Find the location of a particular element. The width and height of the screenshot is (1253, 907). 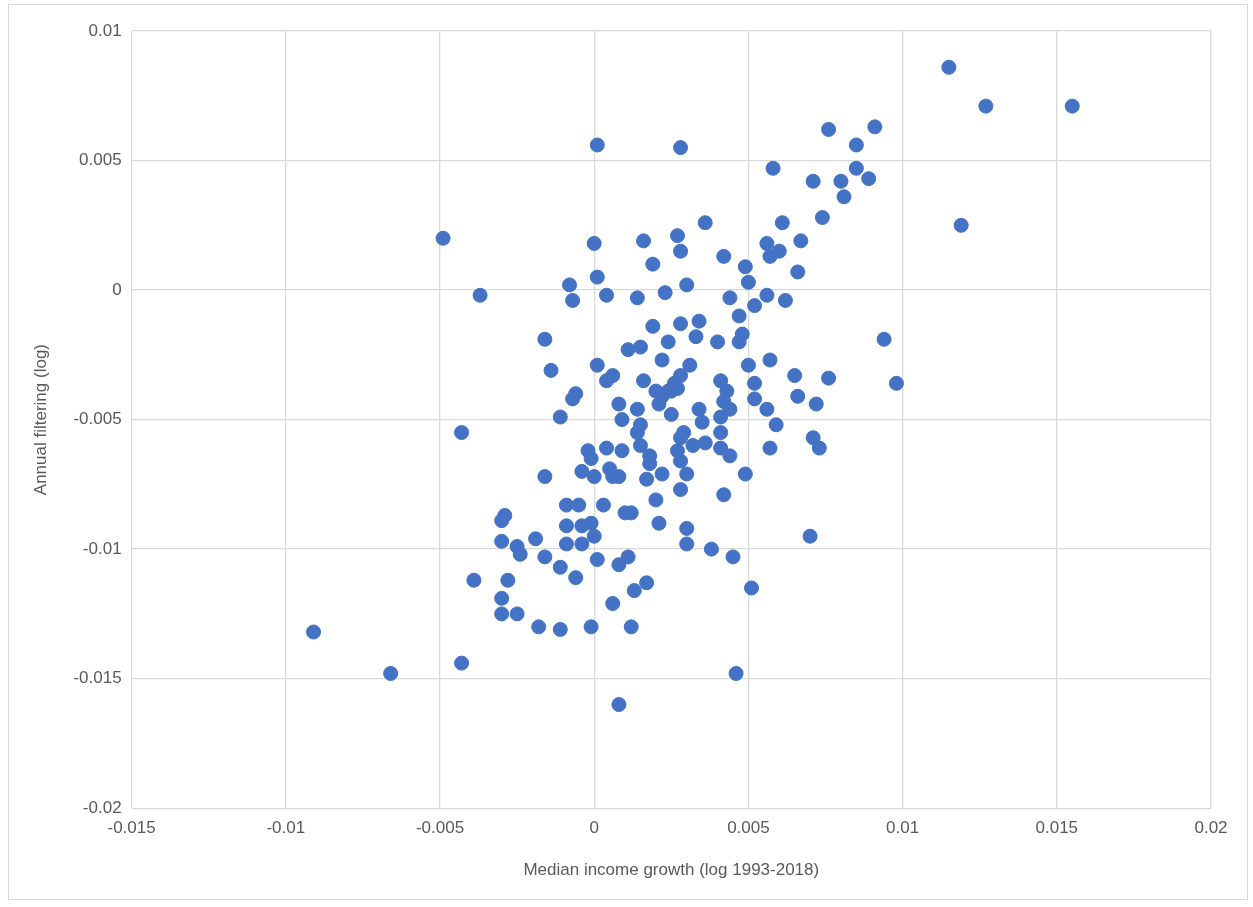

x-tick-label: 0 is located at coordinates (594, 828).